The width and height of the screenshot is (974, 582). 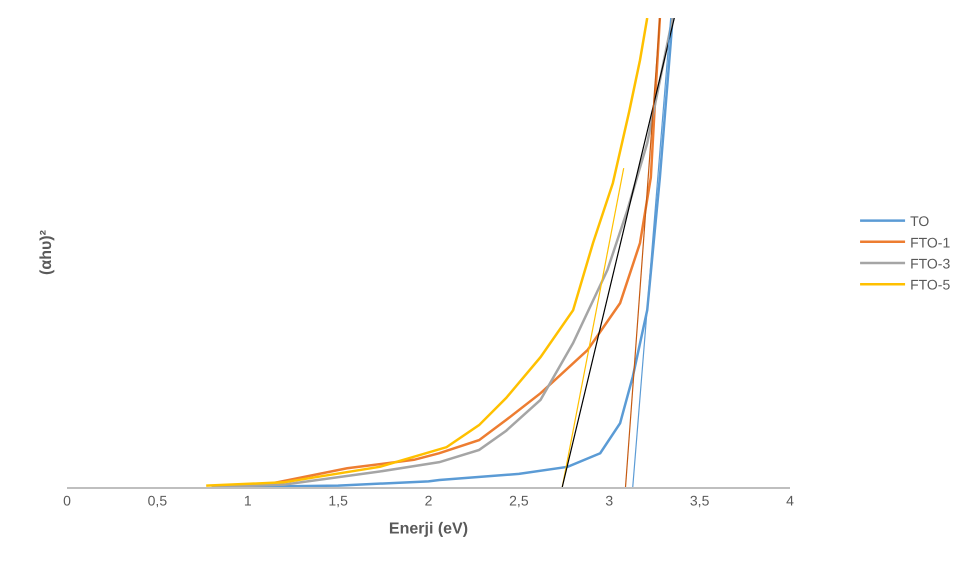 I want to click on x-tick-label: 1, so click(x=248, y=500).